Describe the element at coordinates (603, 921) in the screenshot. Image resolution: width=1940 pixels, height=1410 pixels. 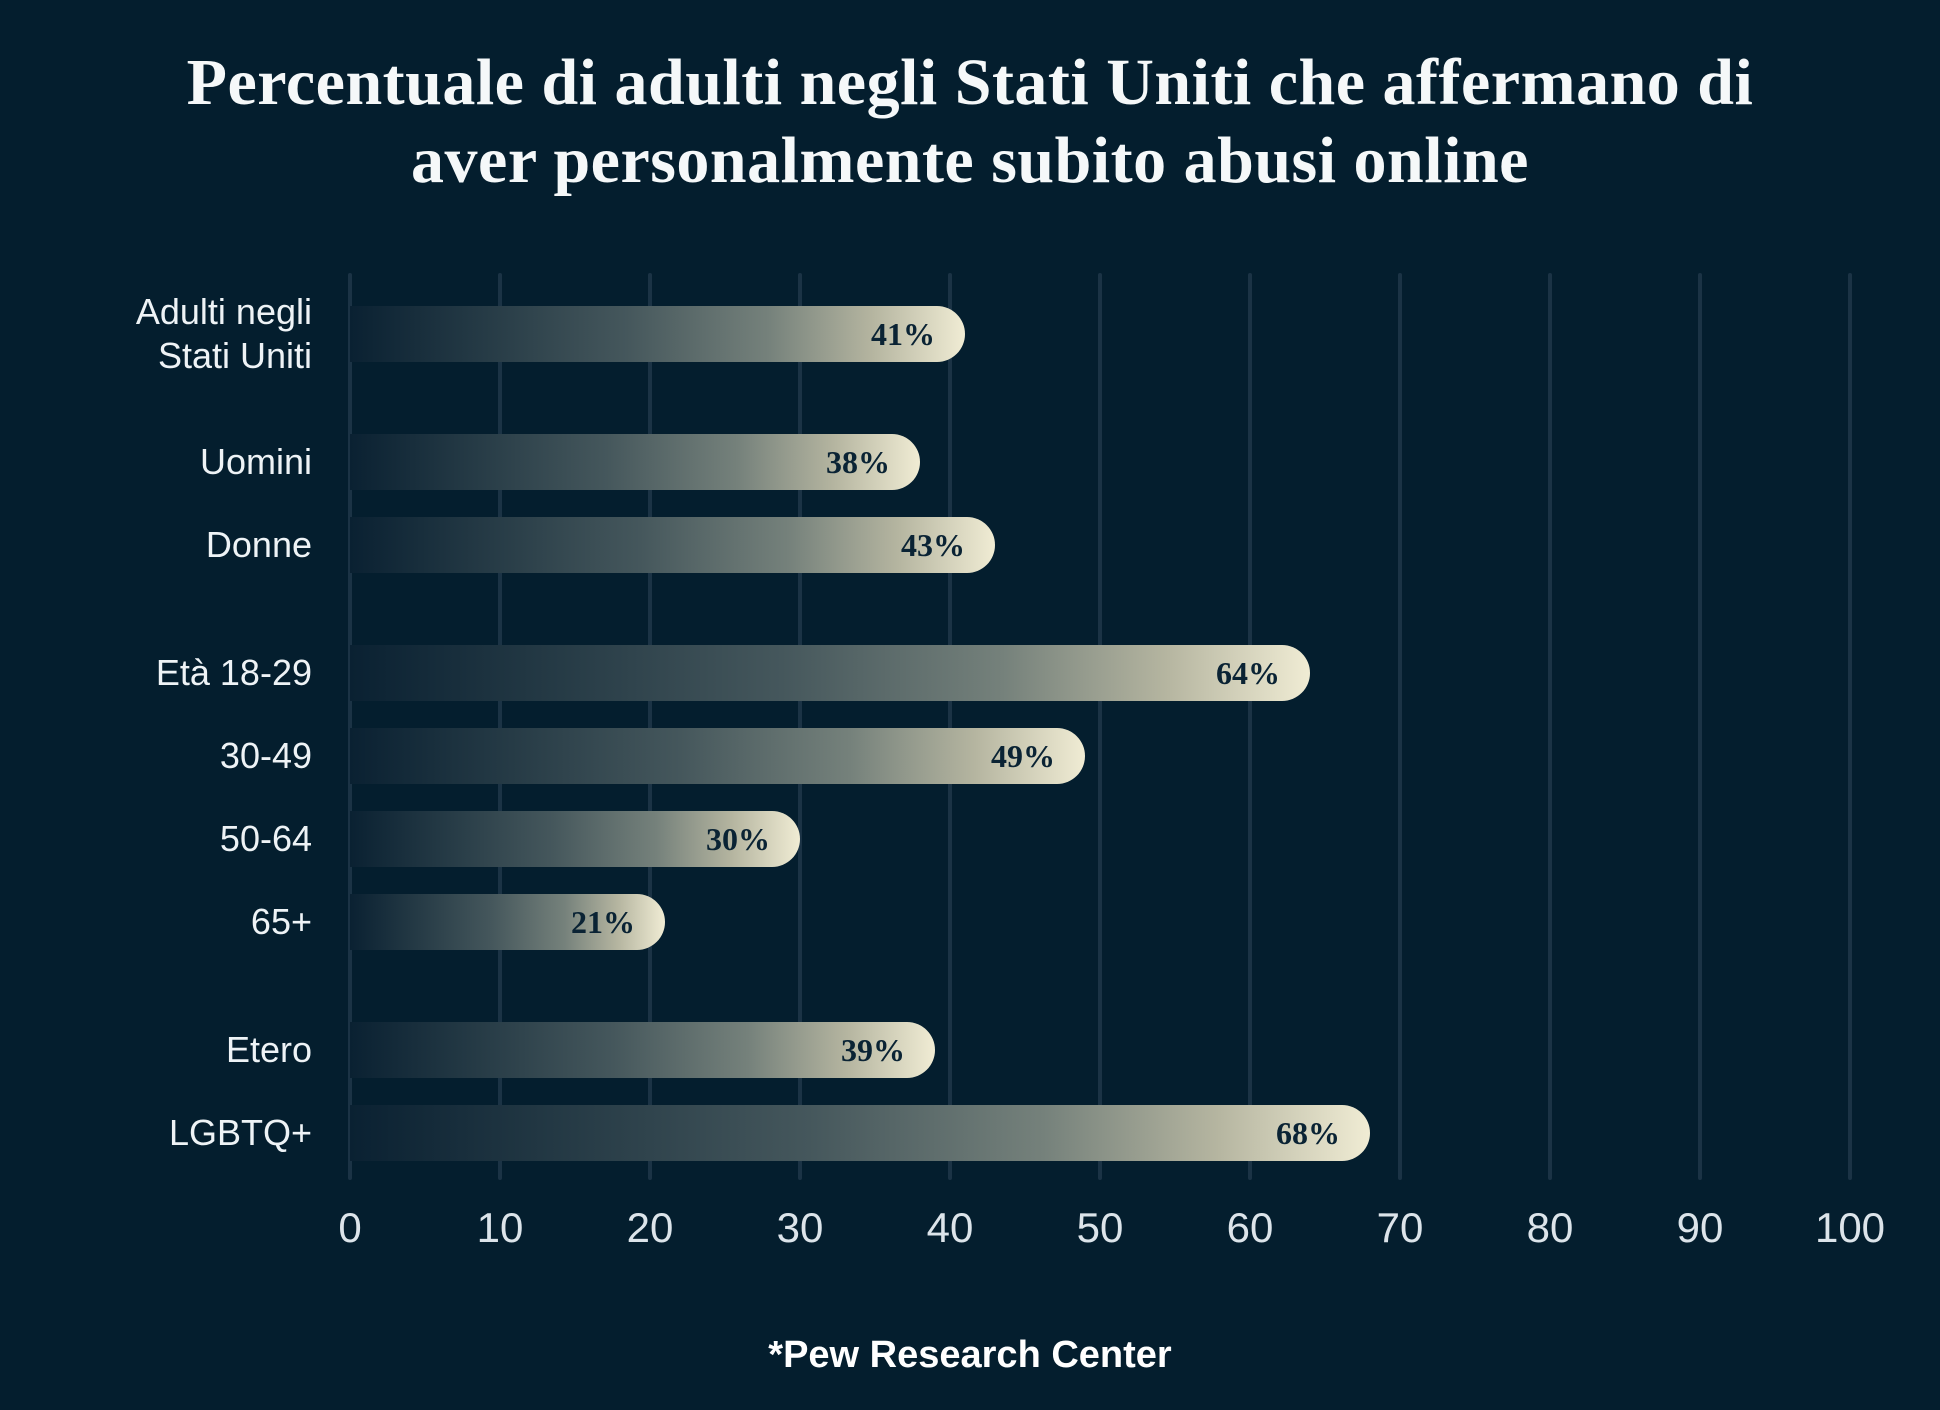
I see `value-label: 21%` at that location.